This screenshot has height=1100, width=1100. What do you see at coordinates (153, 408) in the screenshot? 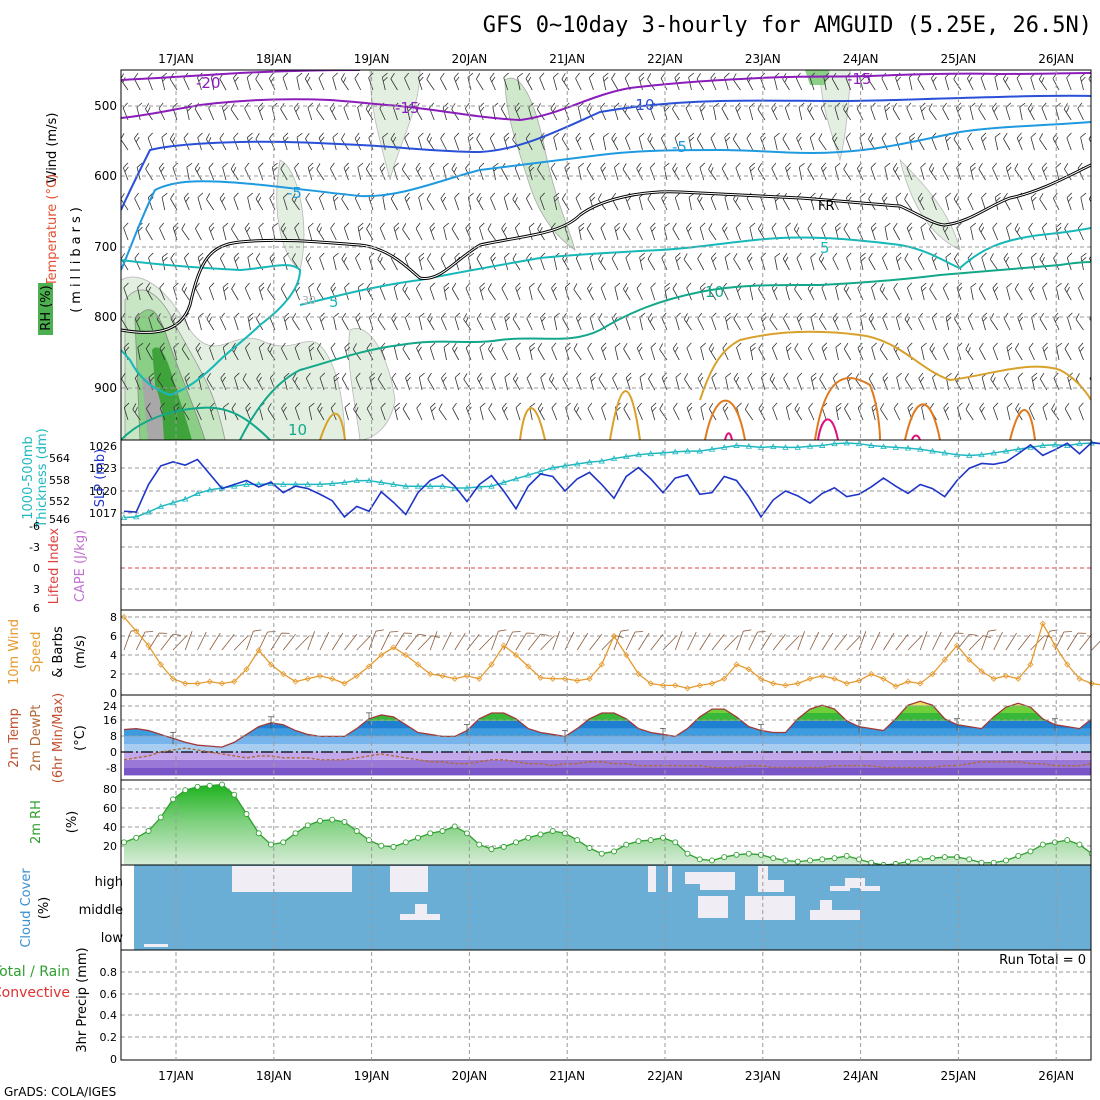
I see `rh-shading-e` at bounding box center [153, 408].